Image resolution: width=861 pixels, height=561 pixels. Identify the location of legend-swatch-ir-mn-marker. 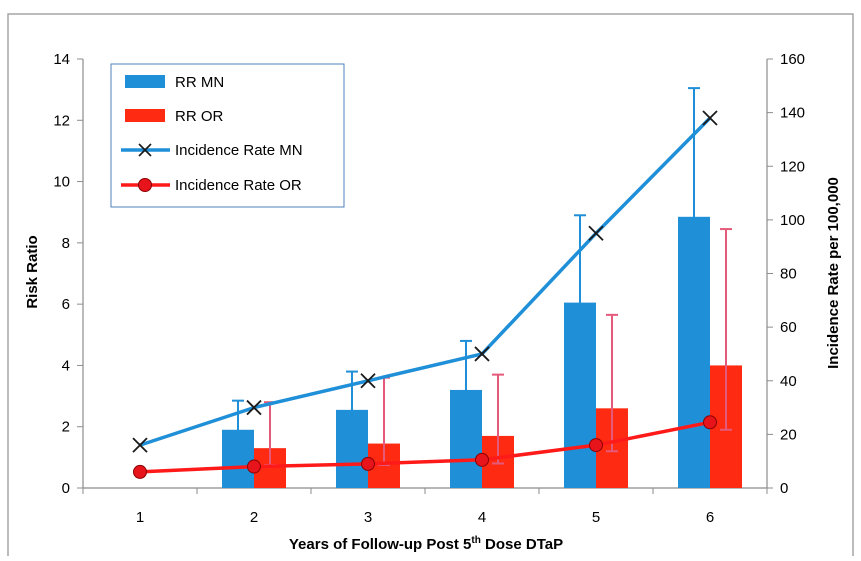
(145, 150).